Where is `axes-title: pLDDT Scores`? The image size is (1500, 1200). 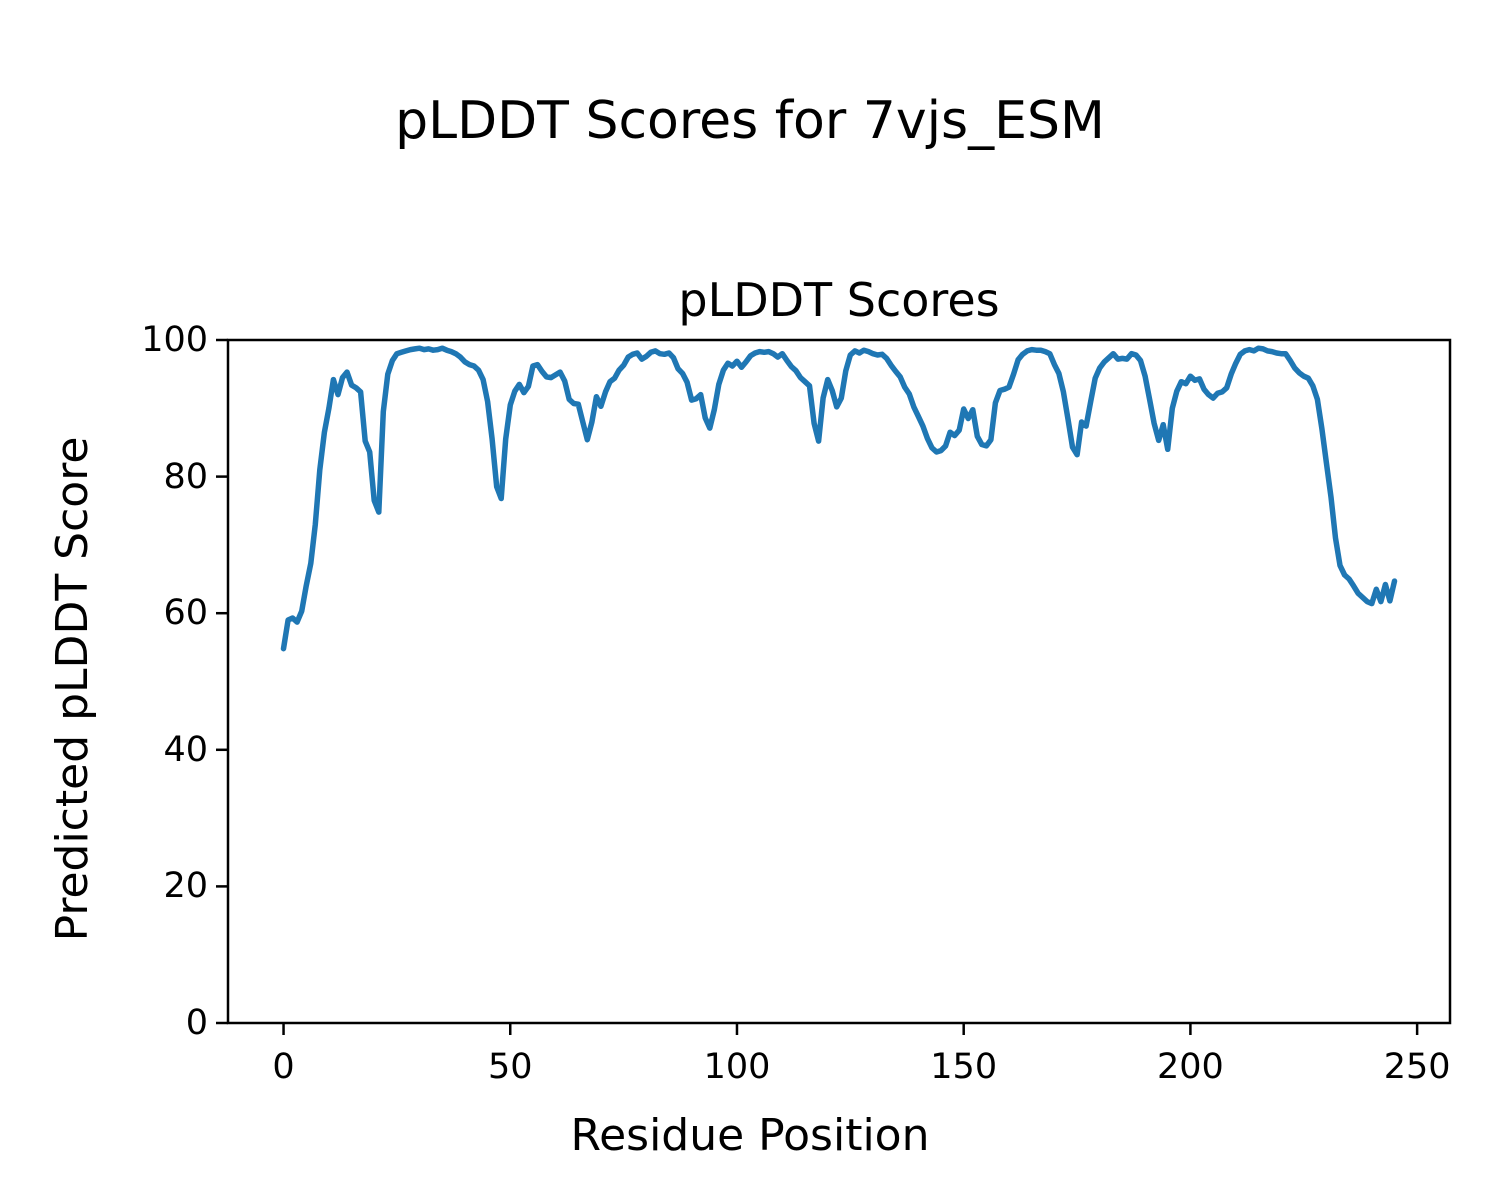
axes-title: pLDDT Scores is located at coordinates (839, 300).